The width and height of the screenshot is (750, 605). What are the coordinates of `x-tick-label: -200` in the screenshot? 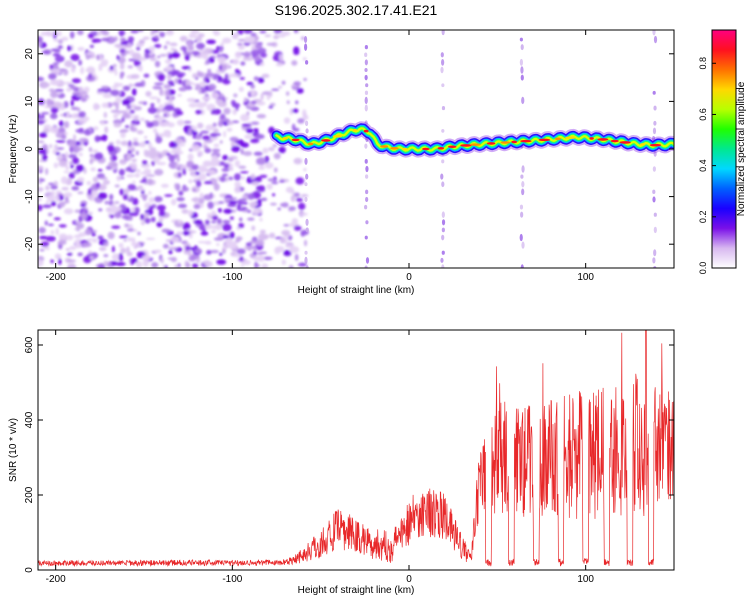 It's located at (56, 277).